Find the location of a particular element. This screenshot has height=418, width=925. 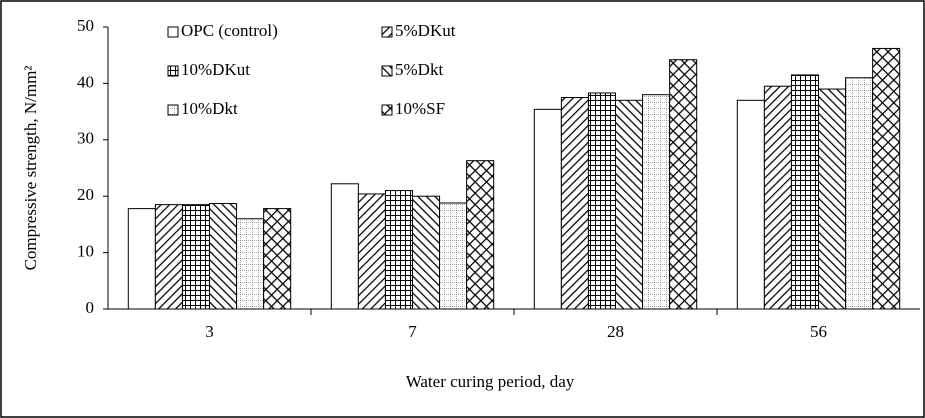

y-axis-label: Compressive strength, N/mm² is located at coordinates (30, 168).